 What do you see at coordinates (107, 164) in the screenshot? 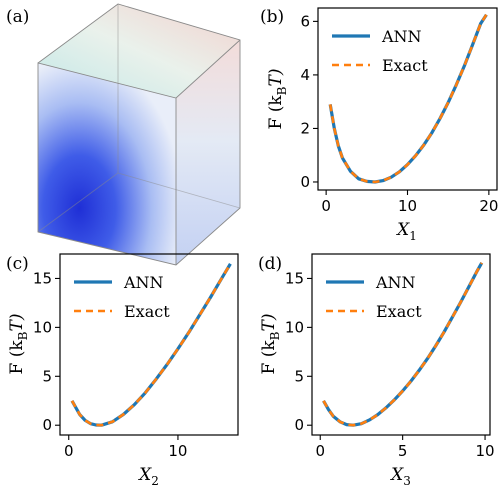
I see `cube-front-face` at bounding box center [107, 164].